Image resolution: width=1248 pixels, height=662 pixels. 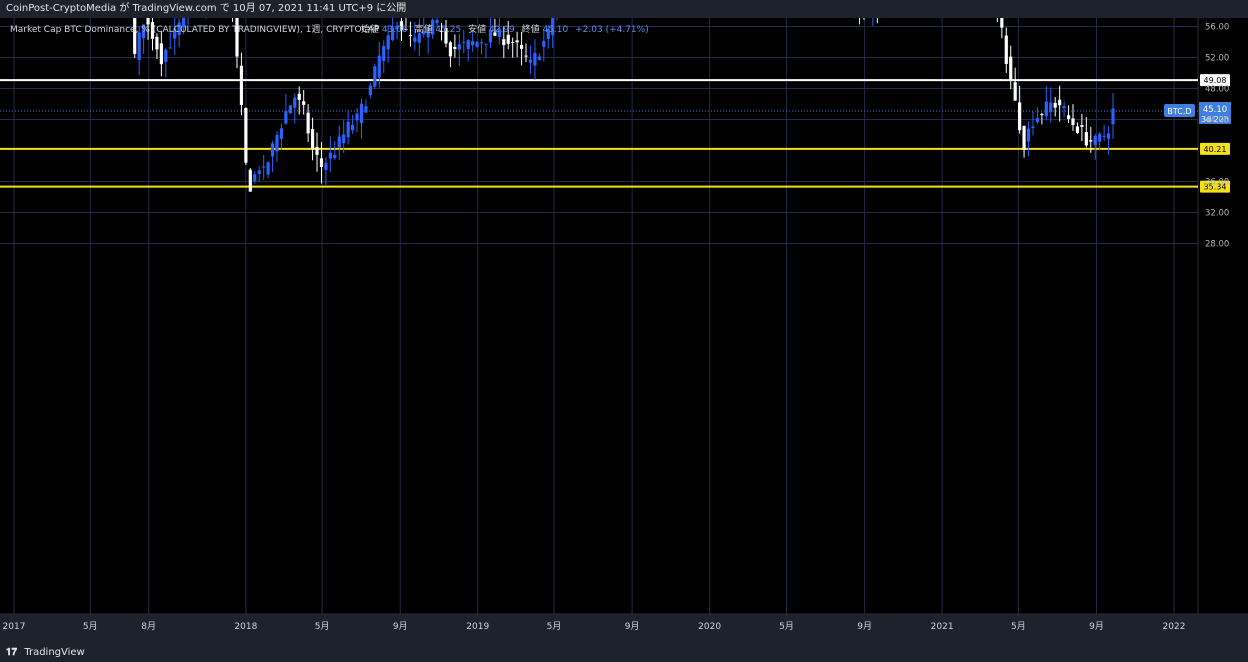 I want to click on time-tick-label: 2018, so click(x=245, y=627).